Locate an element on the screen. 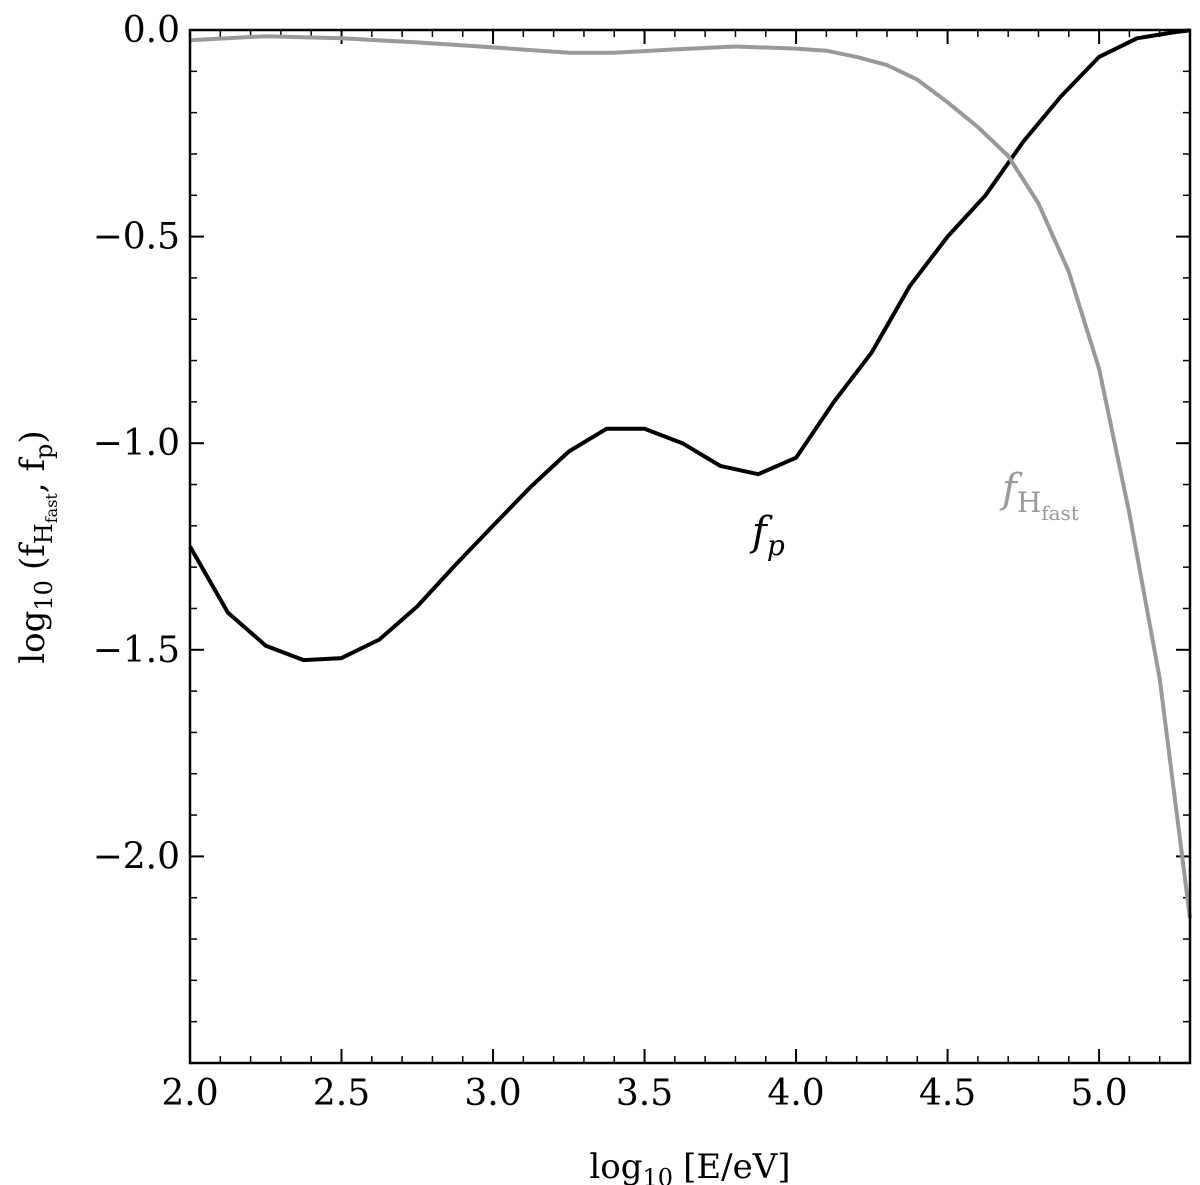  x-tick-label: 5.0 is located at coordinates (1098, 1093).